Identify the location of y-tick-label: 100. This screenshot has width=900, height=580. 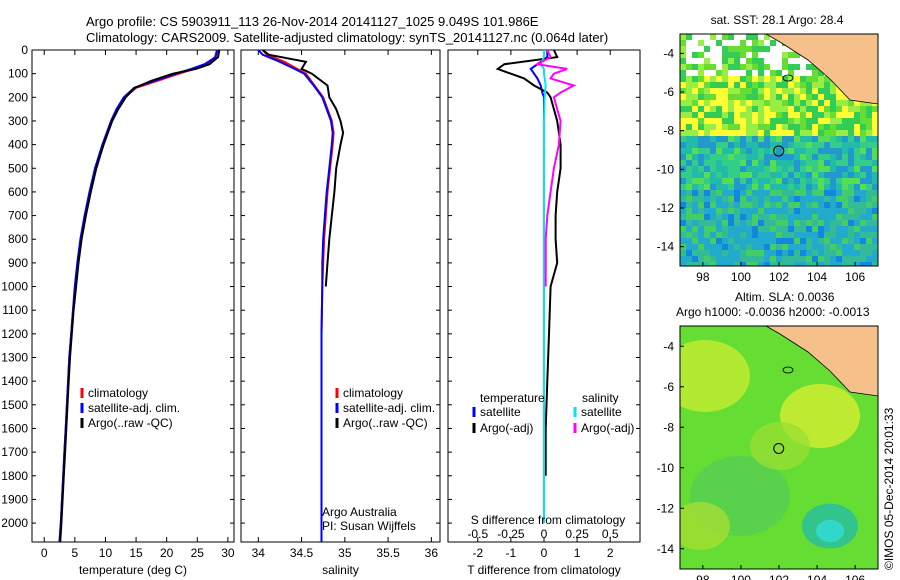
(18, 74).